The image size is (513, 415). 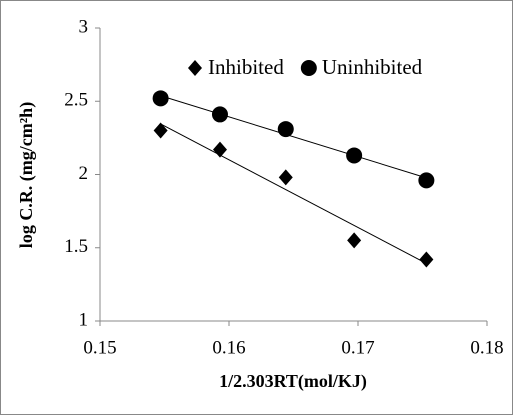 What do you see at coordinates (99, 347) in the screenshot?
I see `x-tick-label: 0.15` at bounding box center [99, 347].